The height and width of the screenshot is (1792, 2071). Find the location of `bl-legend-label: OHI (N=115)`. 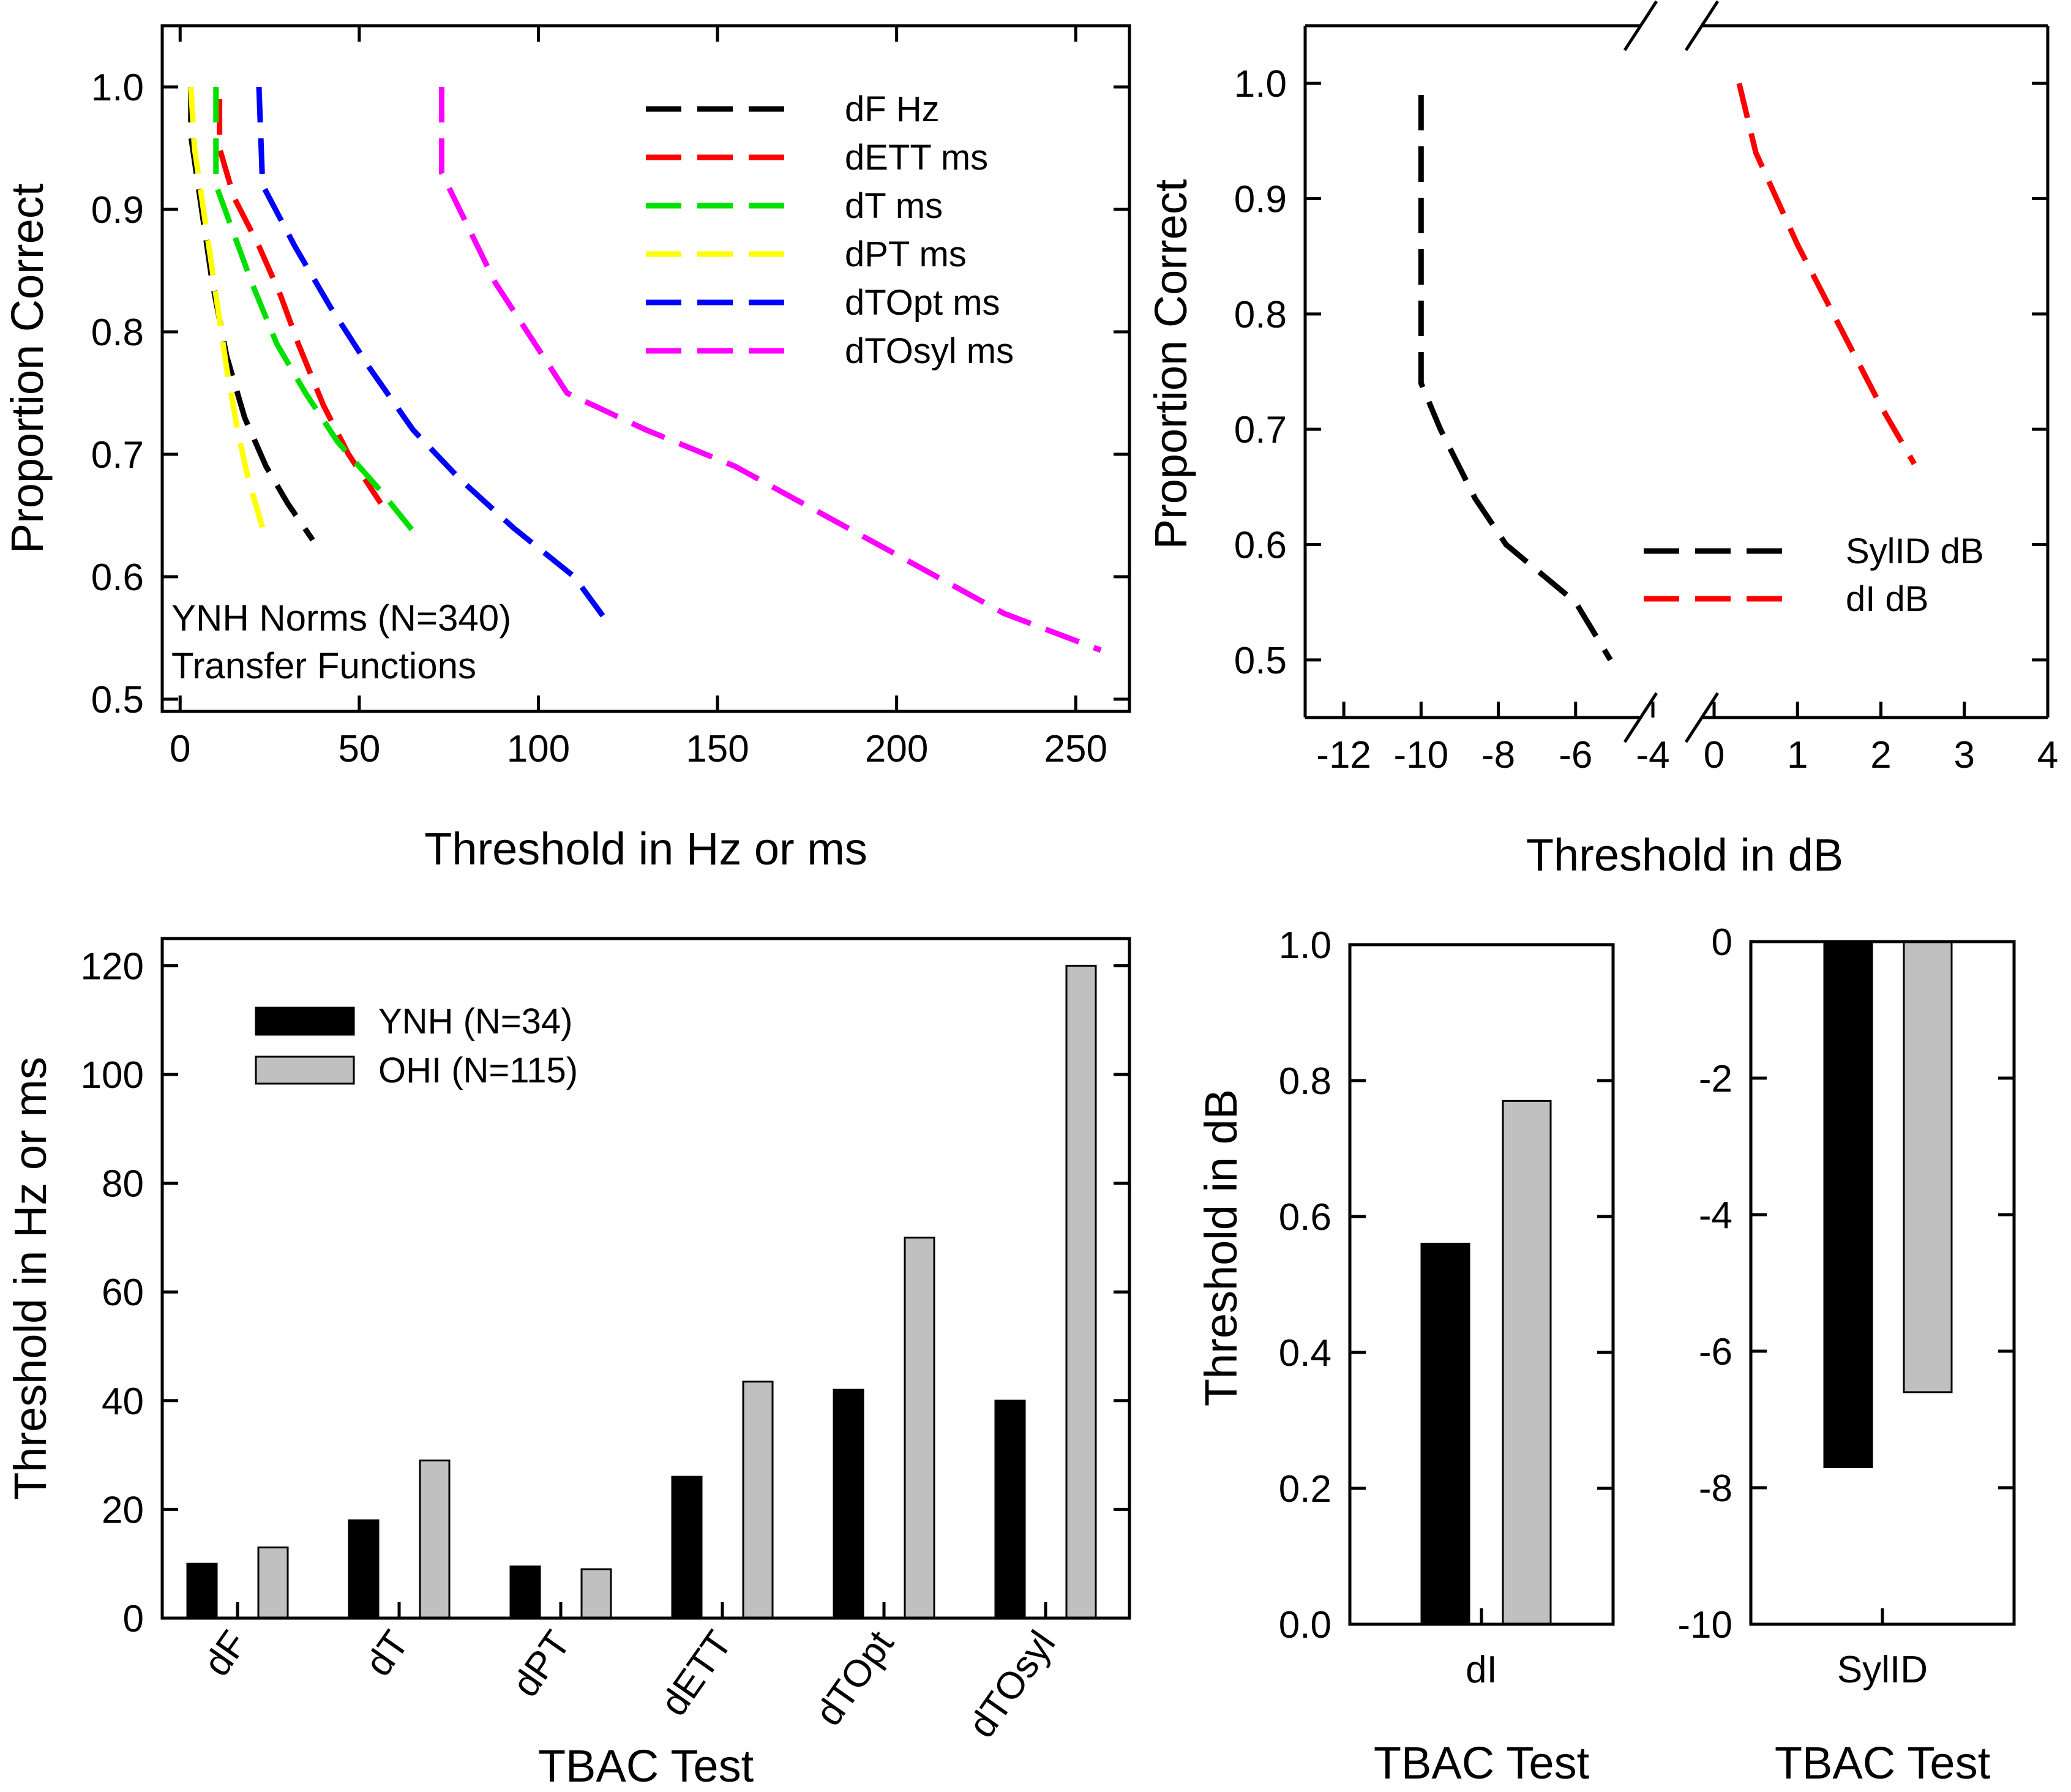

bl-legend-label: OHI (N=115) is located at coordinates (478, 1070).